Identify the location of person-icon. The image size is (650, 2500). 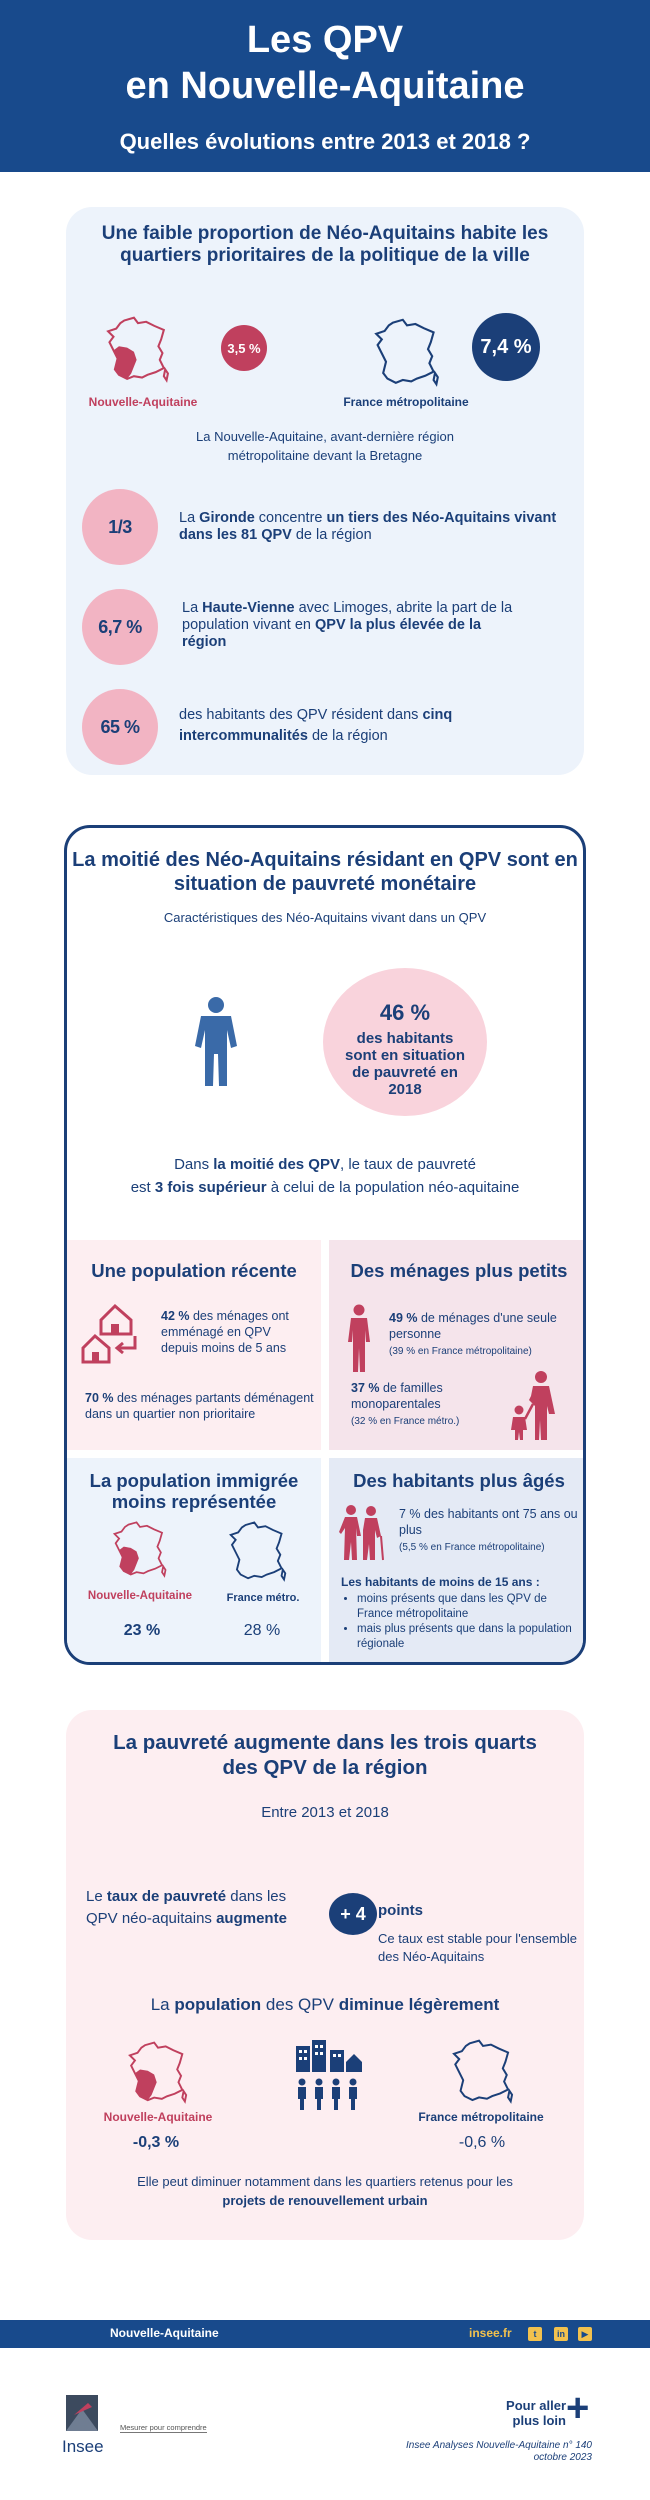
(216, 1041).